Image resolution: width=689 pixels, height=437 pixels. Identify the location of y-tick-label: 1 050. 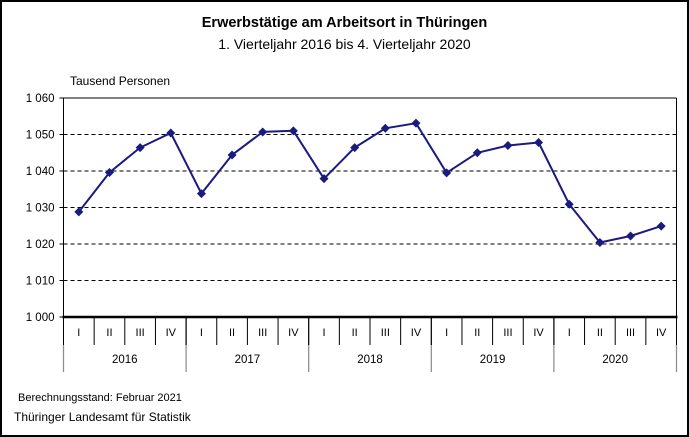
(40, 136).